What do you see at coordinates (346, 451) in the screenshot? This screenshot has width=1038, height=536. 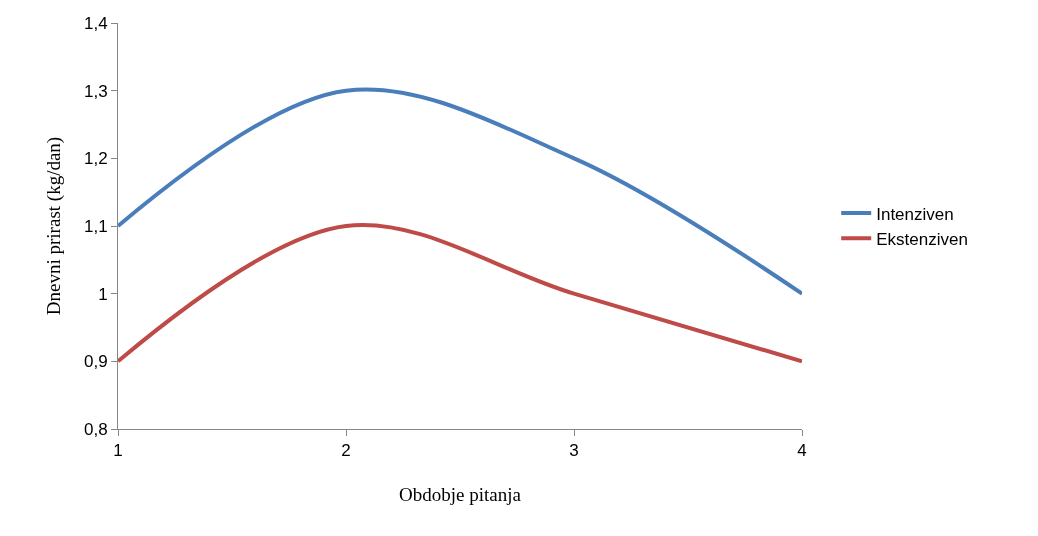 I see `x-tick-label: 2` at bounding box center [346, 451].